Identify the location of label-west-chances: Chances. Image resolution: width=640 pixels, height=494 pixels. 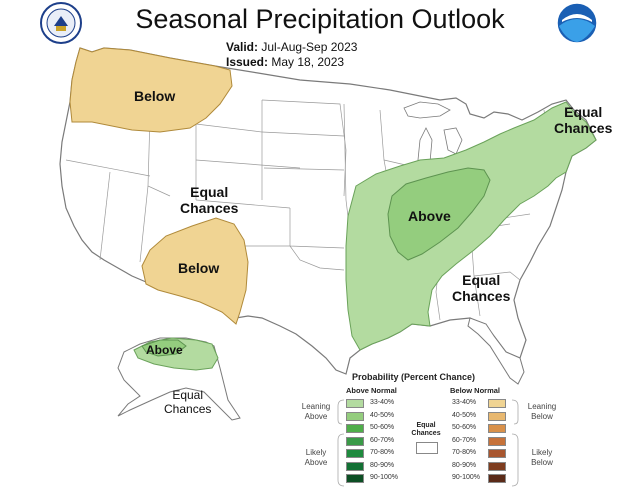
(209, 208).